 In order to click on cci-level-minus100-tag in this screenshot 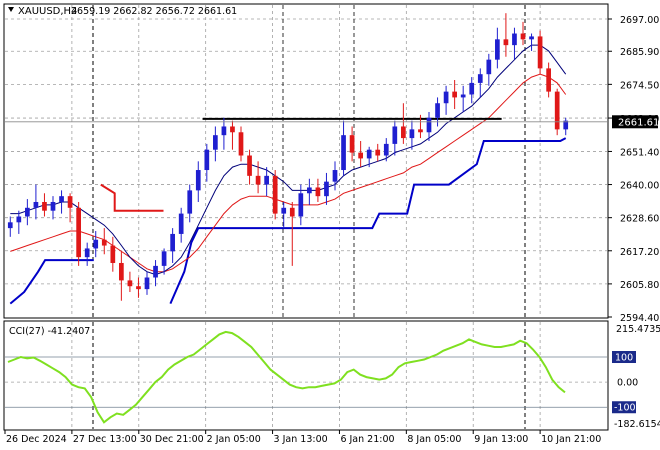, I will do `click(624, 407)`.